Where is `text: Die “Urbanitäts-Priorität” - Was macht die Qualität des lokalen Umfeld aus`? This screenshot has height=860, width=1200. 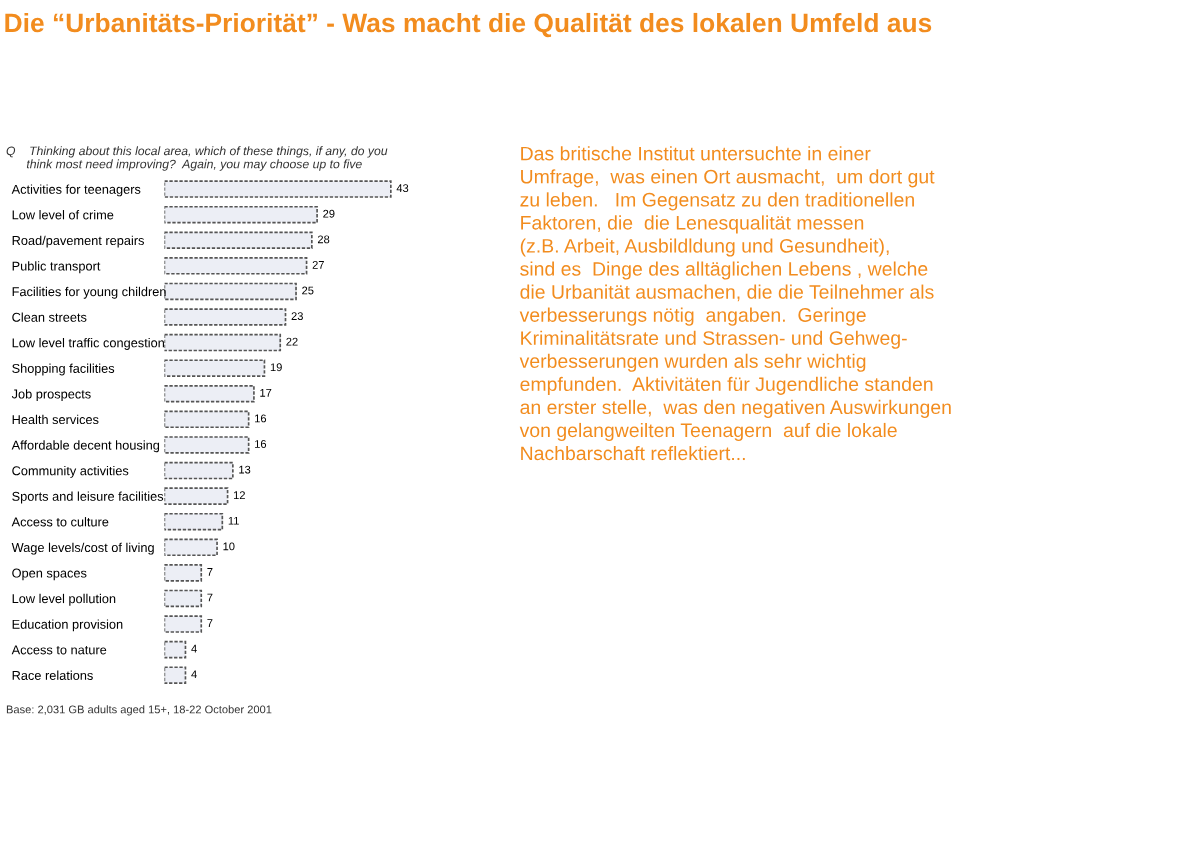 text: Die “Urbanitäts-Priorität” - Was macht die Qualität des lokalen Umfeld aus is located at coordinates (468, 25).